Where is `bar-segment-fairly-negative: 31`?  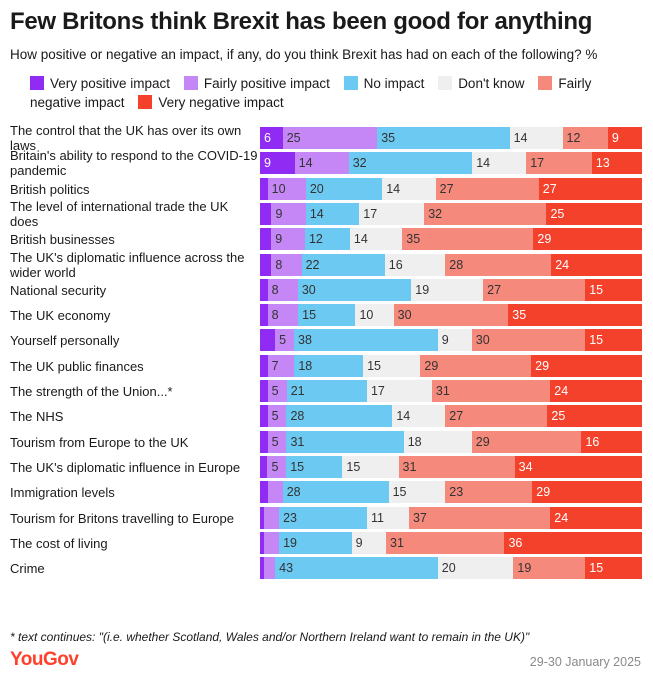 bar-segment-fairly-negative: 31 is located at coordinates (456, 467).